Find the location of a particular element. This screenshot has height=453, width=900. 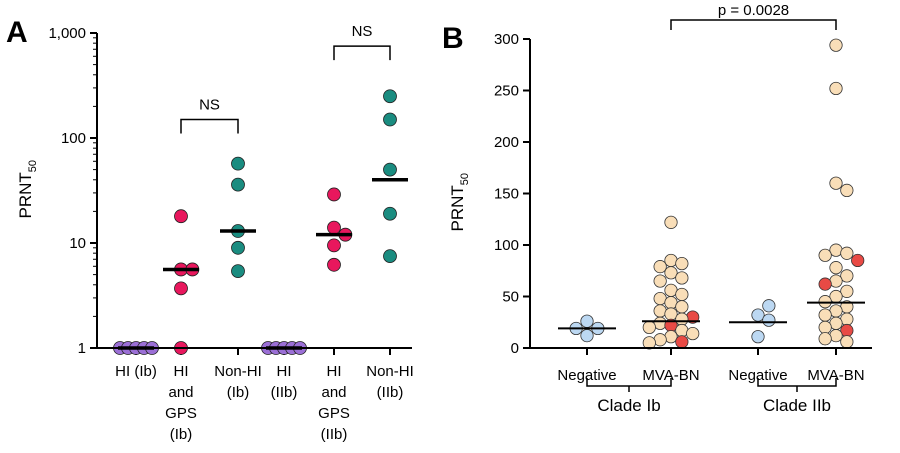

panel-a-y-tick-label: 10 is located at coordinates (77, 243).